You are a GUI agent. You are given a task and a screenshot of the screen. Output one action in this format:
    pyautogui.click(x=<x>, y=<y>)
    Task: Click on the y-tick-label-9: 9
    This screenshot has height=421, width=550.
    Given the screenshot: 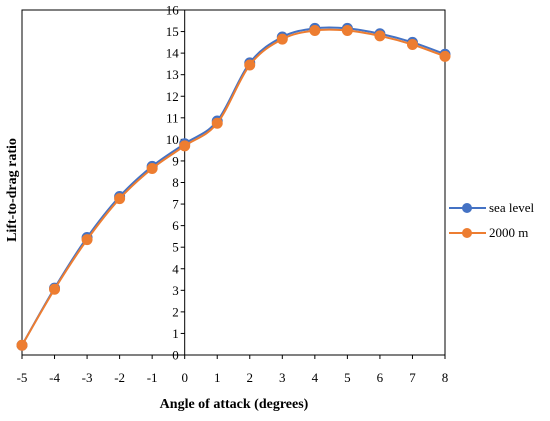 What is the action you would take?
    pyautogui.click(x=175, y=160)
    